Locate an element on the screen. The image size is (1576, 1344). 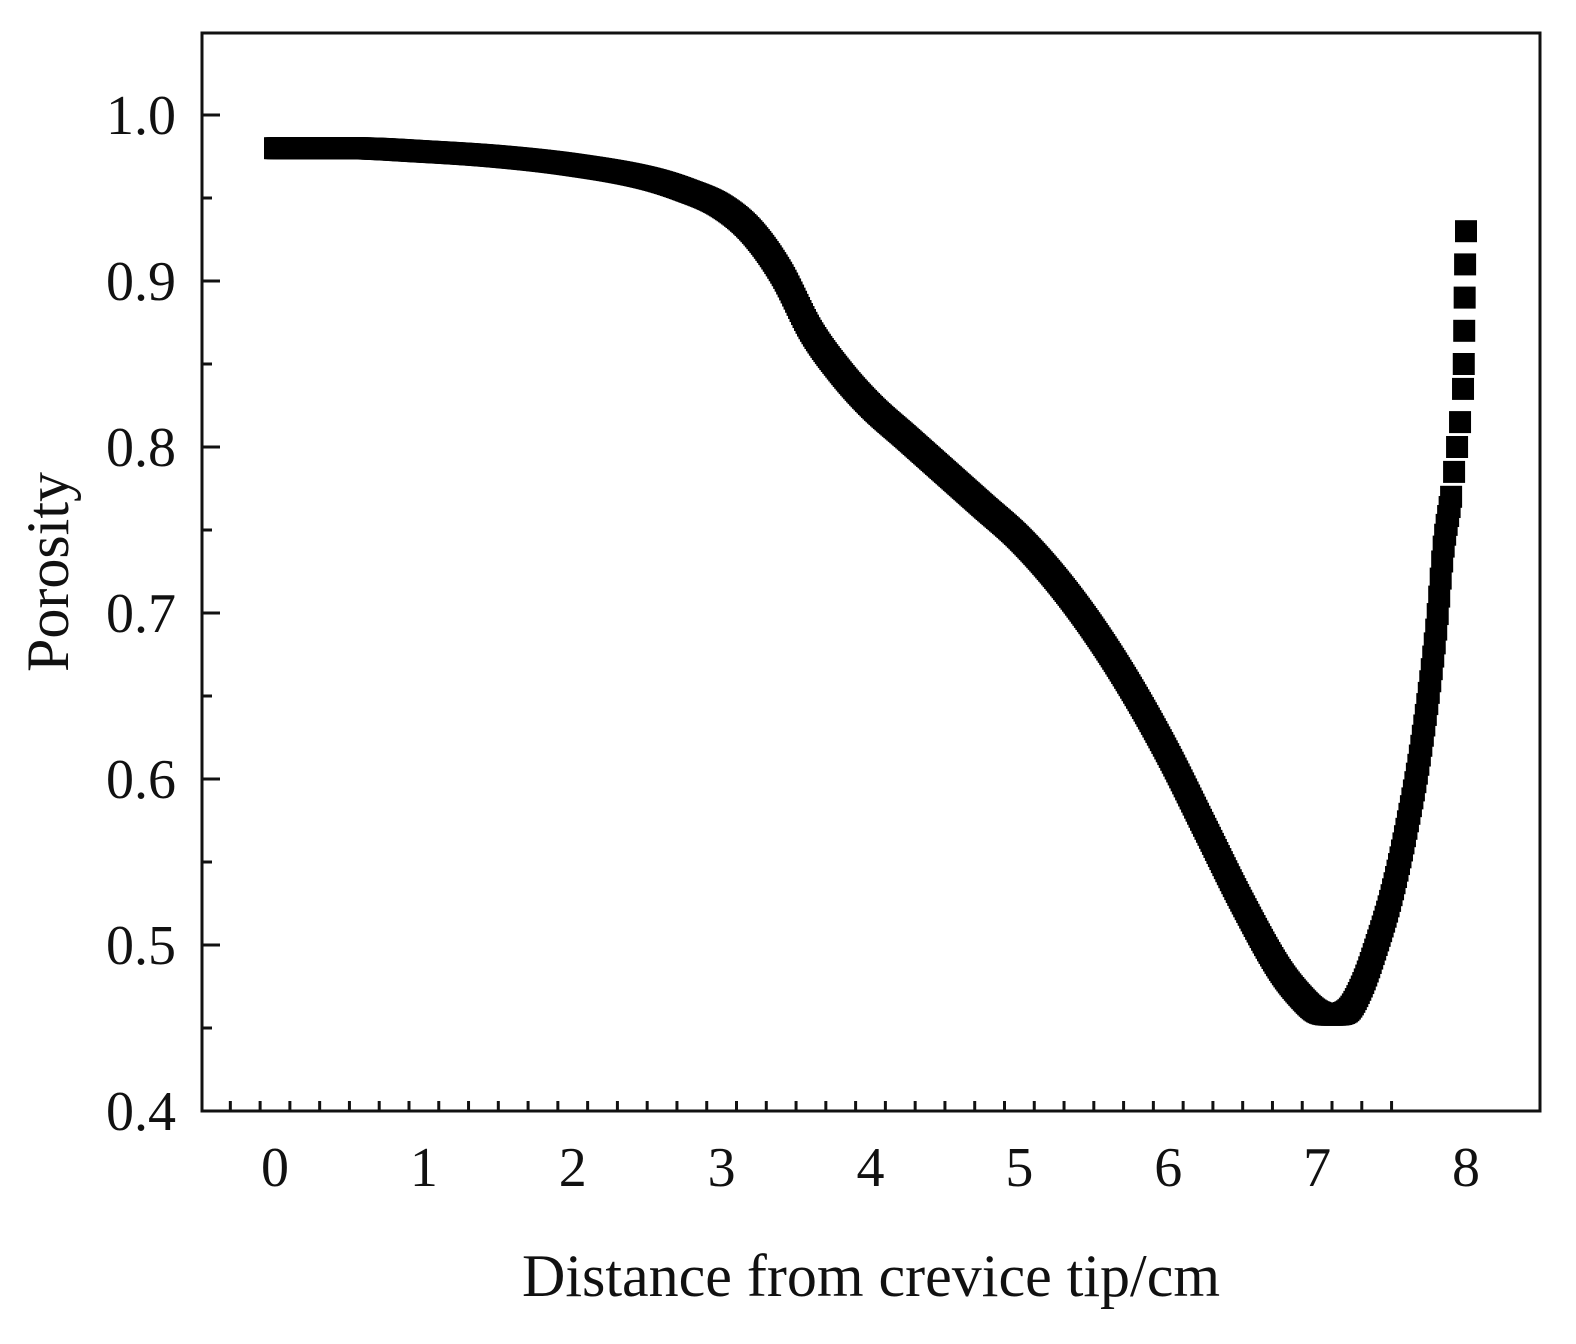
x-tick-label: 3 is located at coordinates (722, 1168).